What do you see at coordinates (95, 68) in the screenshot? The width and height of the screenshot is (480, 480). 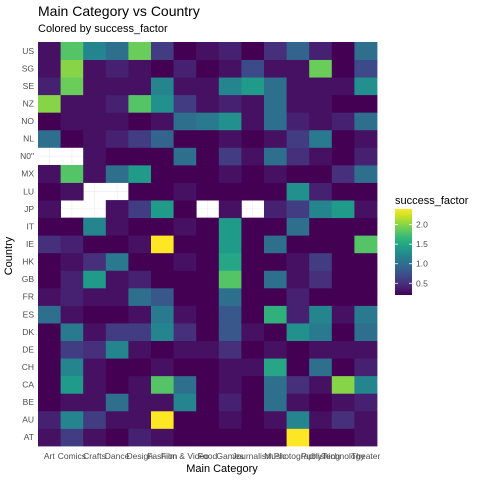 I see `heatmap-cell-SG-crafts` at bounding box center [95, 68].